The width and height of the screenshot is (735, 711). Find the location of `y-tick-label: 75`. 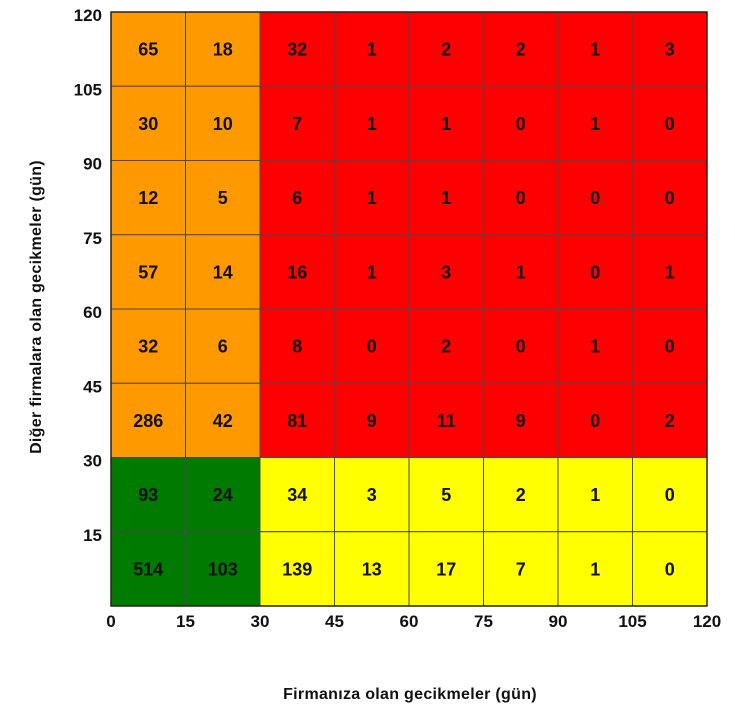

y-tick-label: 75 is located at coordinates (92, 238).